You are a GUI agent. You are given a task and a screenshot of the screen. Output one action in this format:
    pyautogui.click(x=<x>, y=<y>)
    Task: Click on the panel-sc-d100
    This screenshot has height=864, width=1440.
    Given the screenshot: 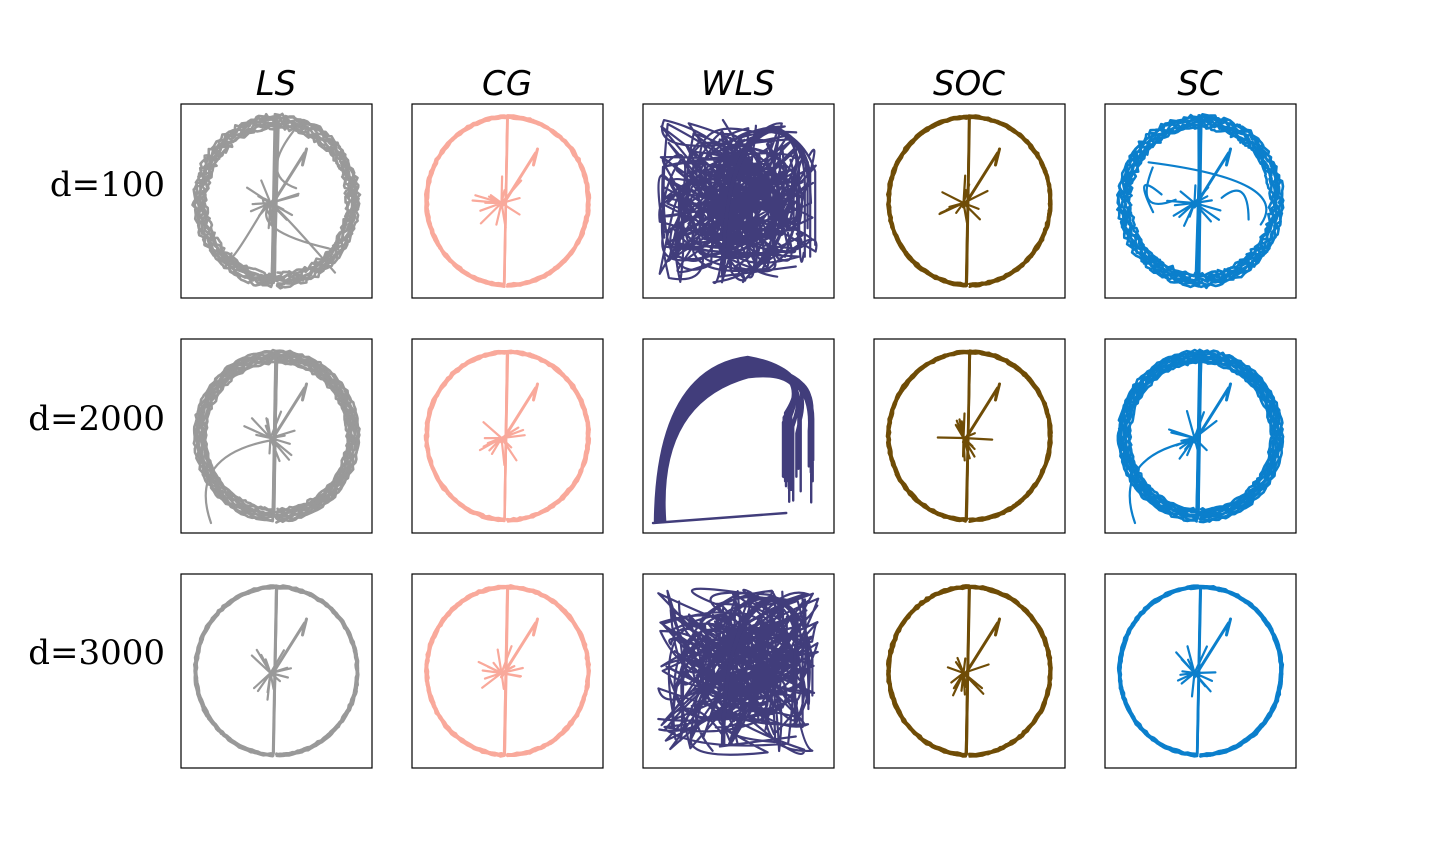 What is the action you would take?
    pyautogui.click(x=1200, y=201)
    